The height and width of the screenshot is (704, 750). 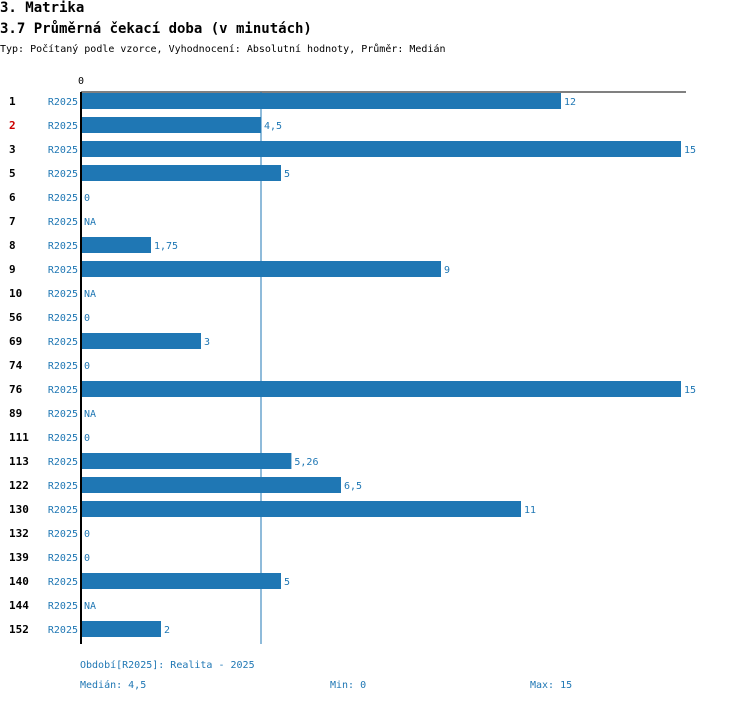 I want to click on axis-origin-label: 0, so click(x=81, y=81).